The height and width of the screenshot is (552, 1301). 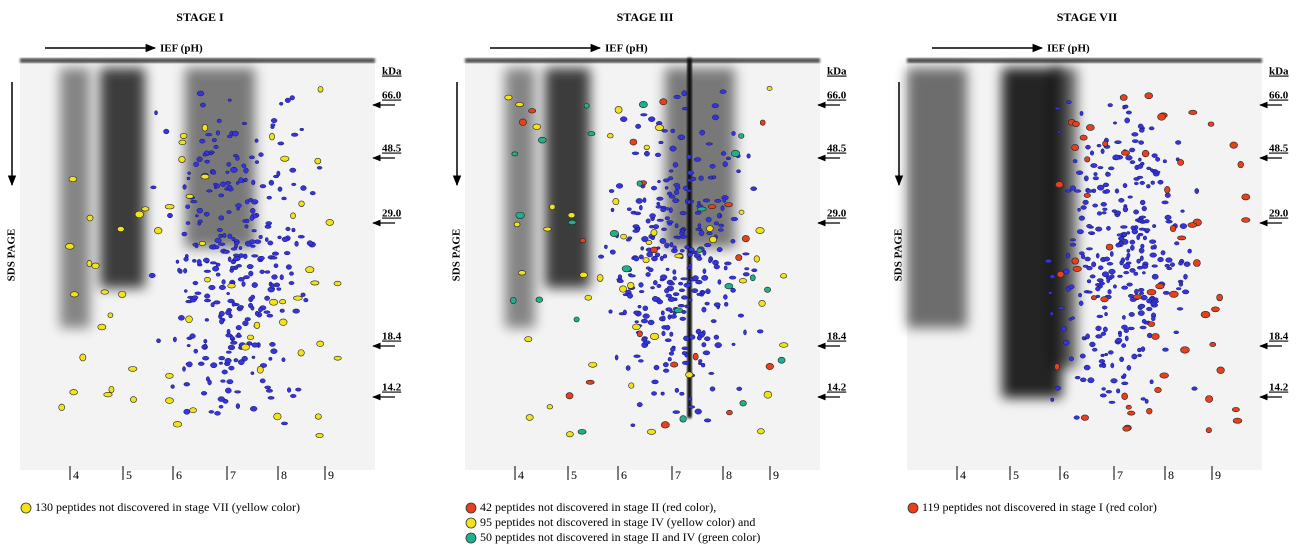 I want to click on legend-swatch, so click(x=471, y=523).